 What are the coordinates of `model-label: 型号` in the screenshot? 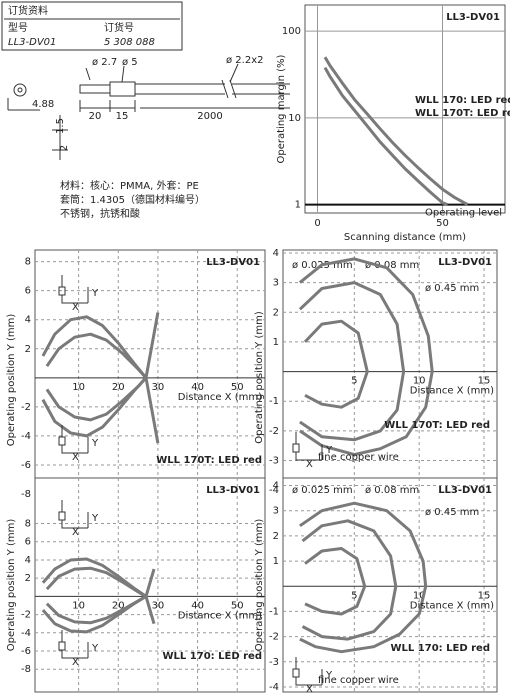 It's located at (18, 27).